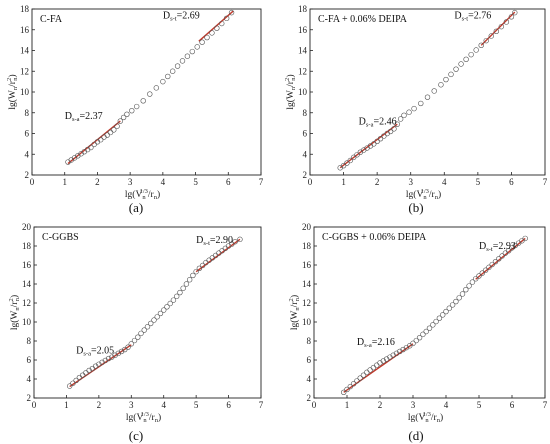 The image size is (550, 444). I want to click on panel-caption: (d), so click(415, 435).